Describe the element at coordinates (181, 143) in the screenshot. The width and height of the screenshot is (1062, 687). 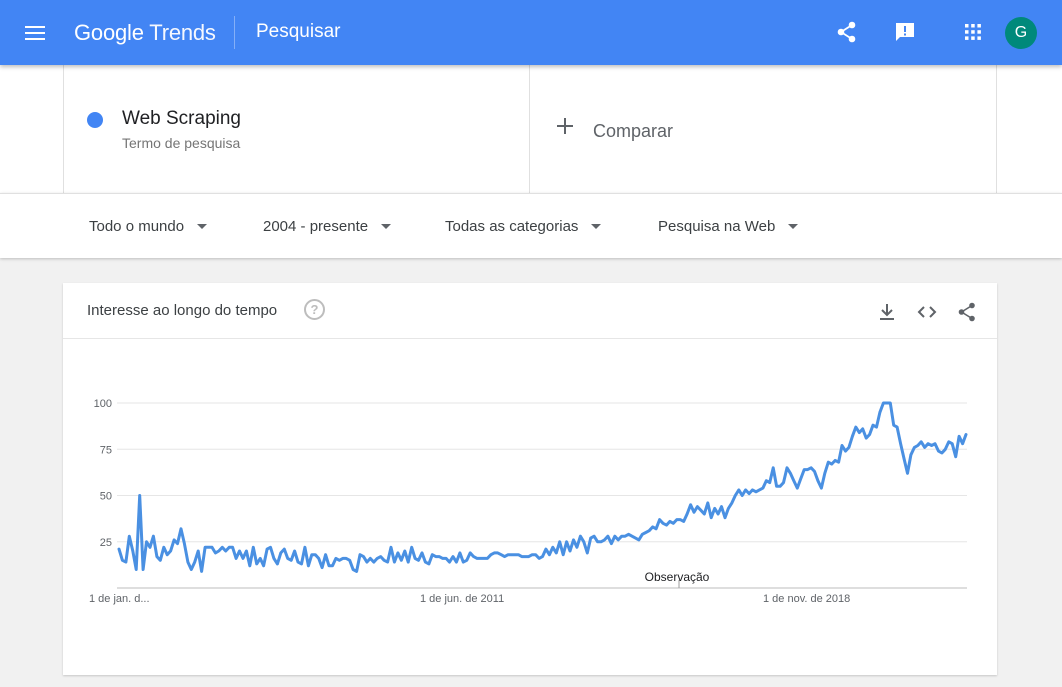
I see `term-subtitle: Termo de pesquisa` at that location.